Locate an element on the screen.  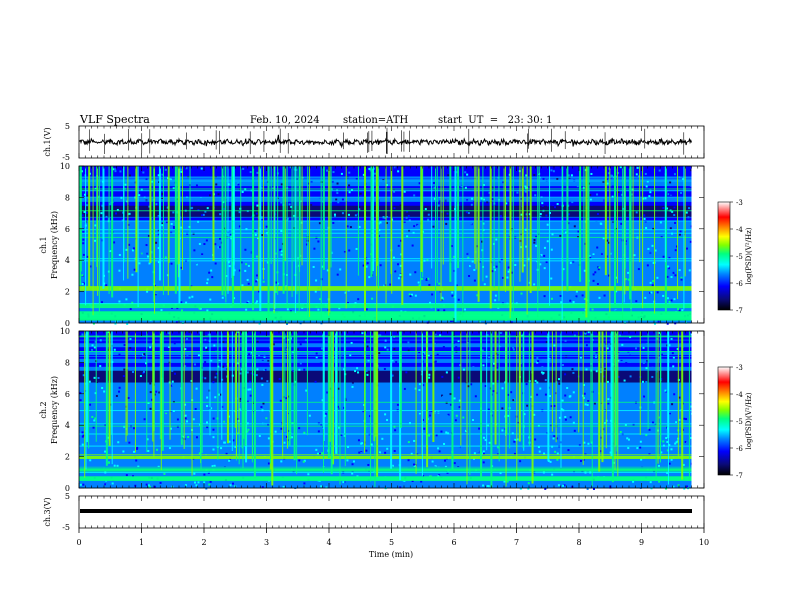
spectrogram-ytick-label: 10 is located at coordinates (65, 166).